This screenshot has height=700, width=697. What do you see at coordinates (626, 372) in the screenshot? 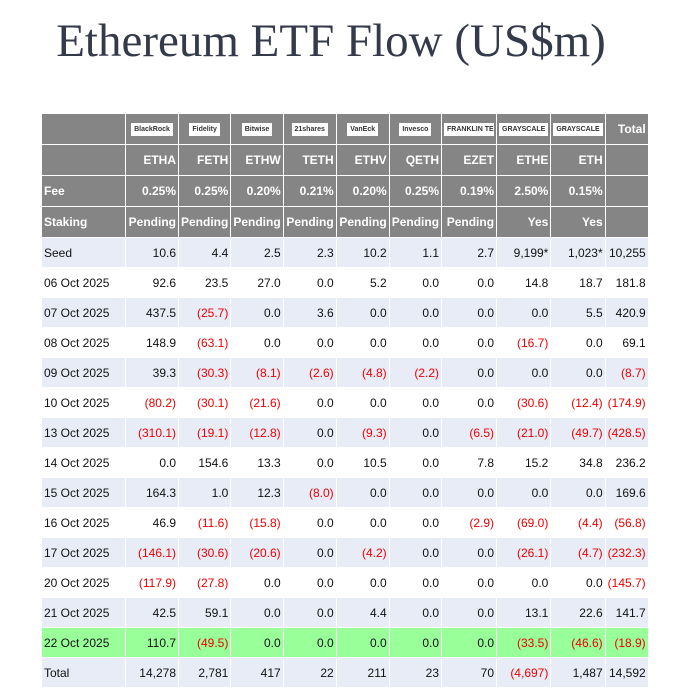
I see `flow-value: (8.7)` at bounding box center [626, 372].